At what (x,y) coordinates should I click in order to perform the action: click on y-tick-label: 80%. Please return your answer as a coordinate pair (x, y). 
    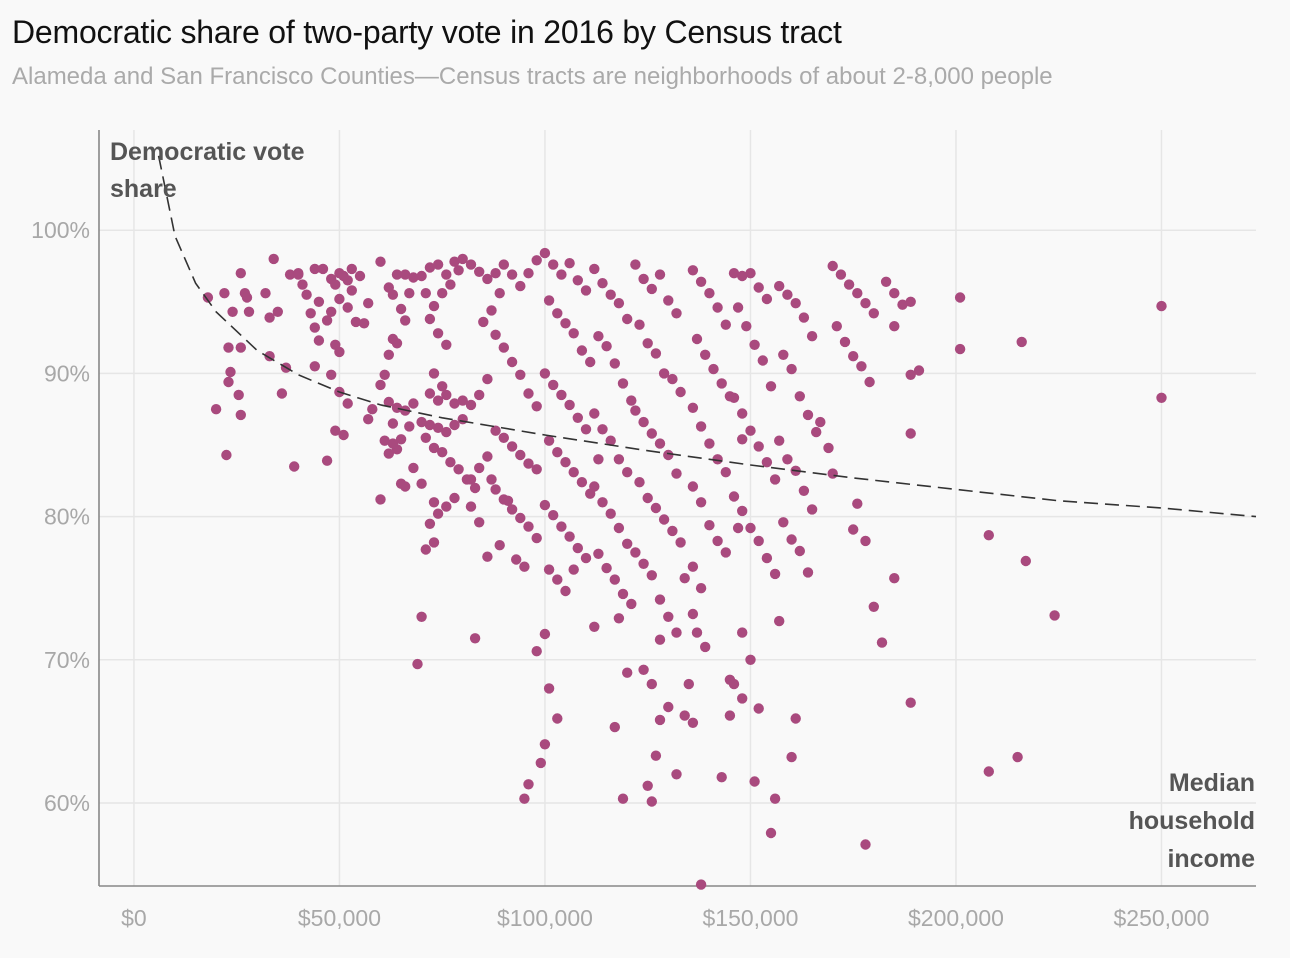
    Looking at the image, I should click on (67, 517).